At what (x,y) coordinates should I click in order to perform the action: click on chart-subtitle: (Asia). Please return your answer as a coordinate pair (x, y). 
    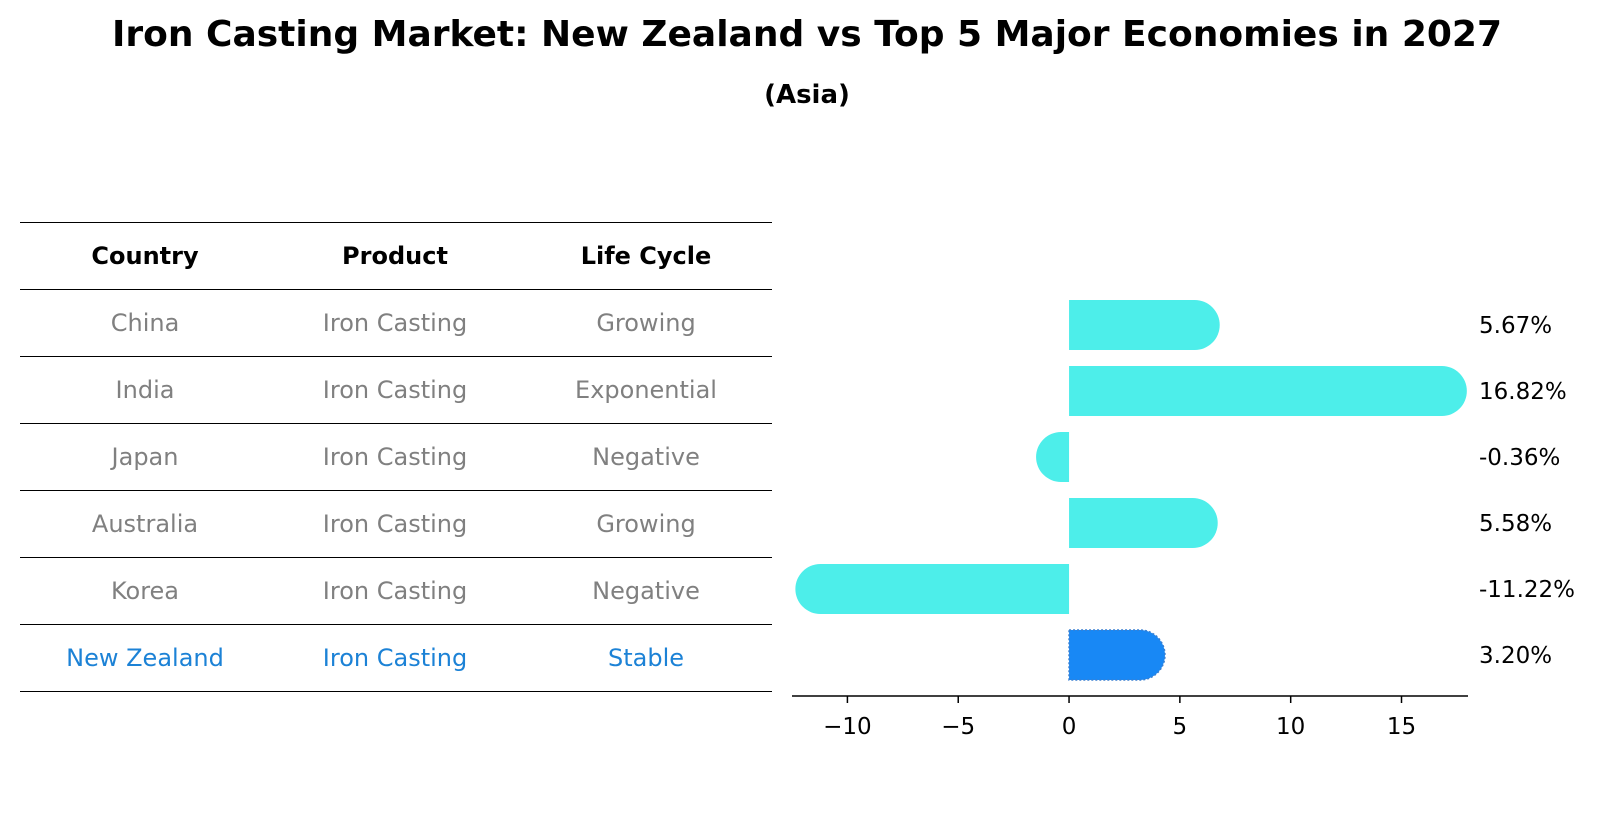
    Looking at the image, I should click on (807, 95).